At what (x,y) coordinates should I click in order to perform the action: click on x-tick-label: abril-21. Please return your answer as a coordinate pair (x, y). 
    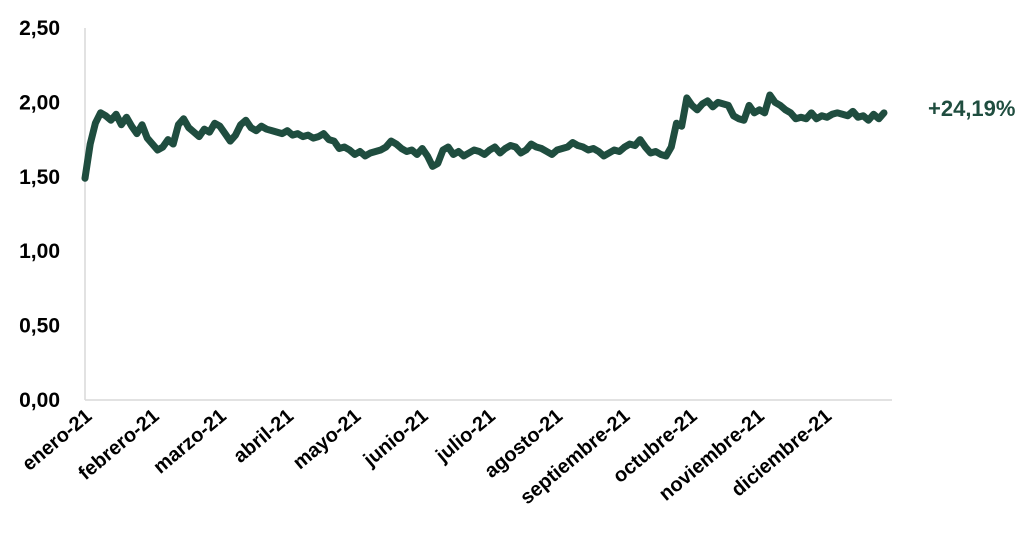
    Looking at the image, I should click on (263, 436).